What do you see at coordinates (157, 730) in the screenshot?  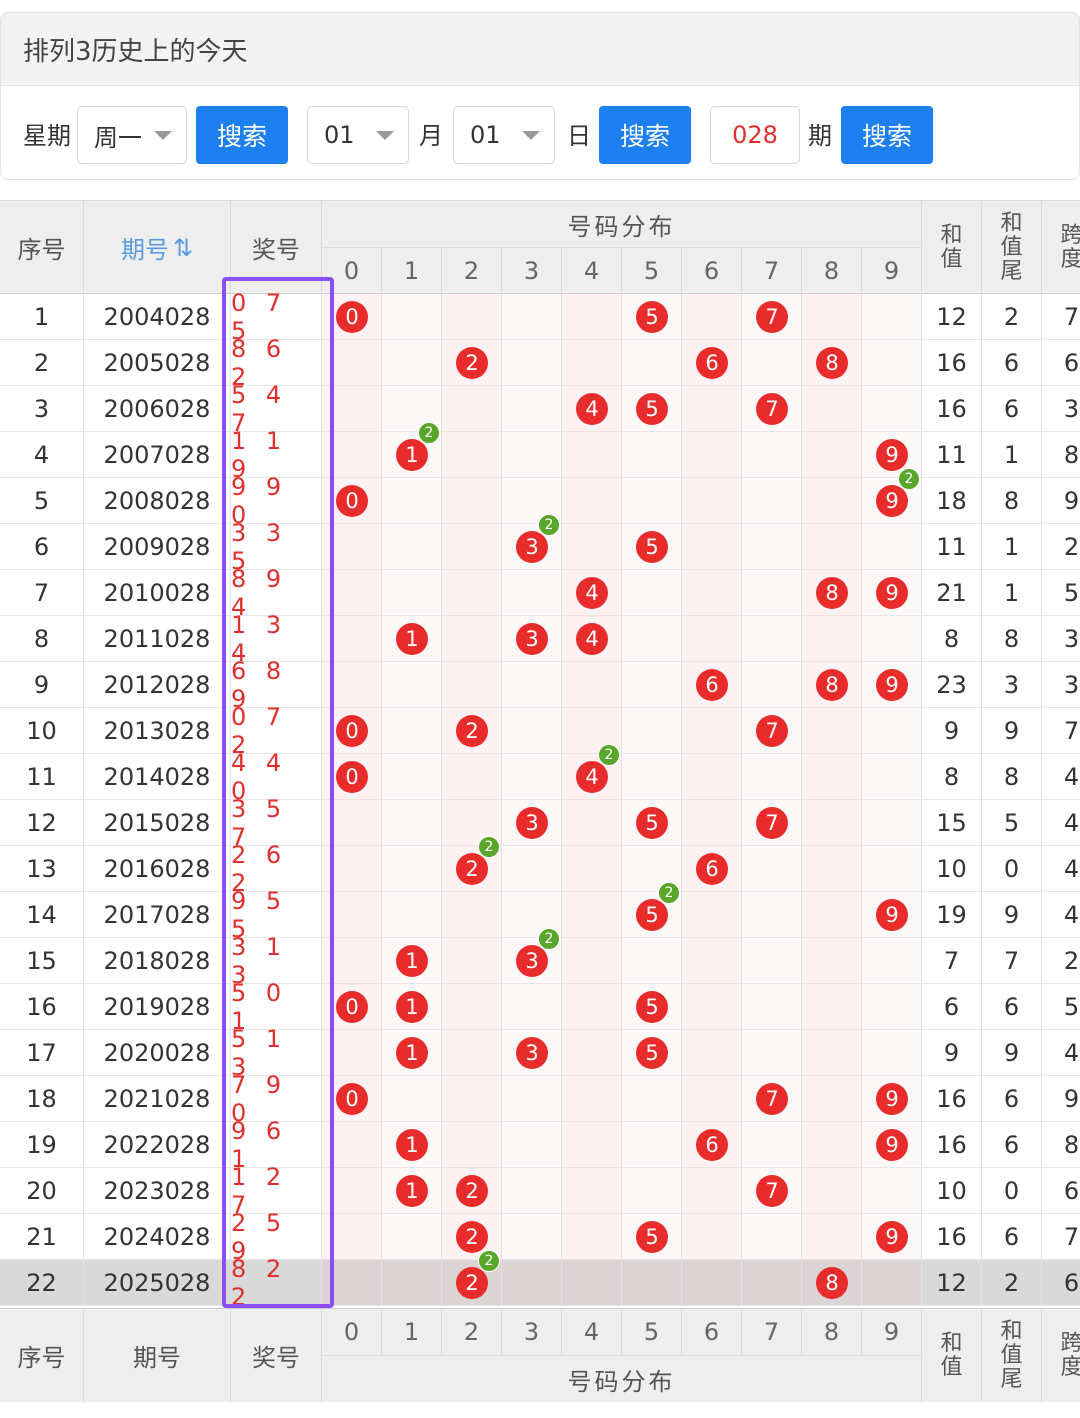 I see `row-period: 2013028` at bounding box center [157, 730].